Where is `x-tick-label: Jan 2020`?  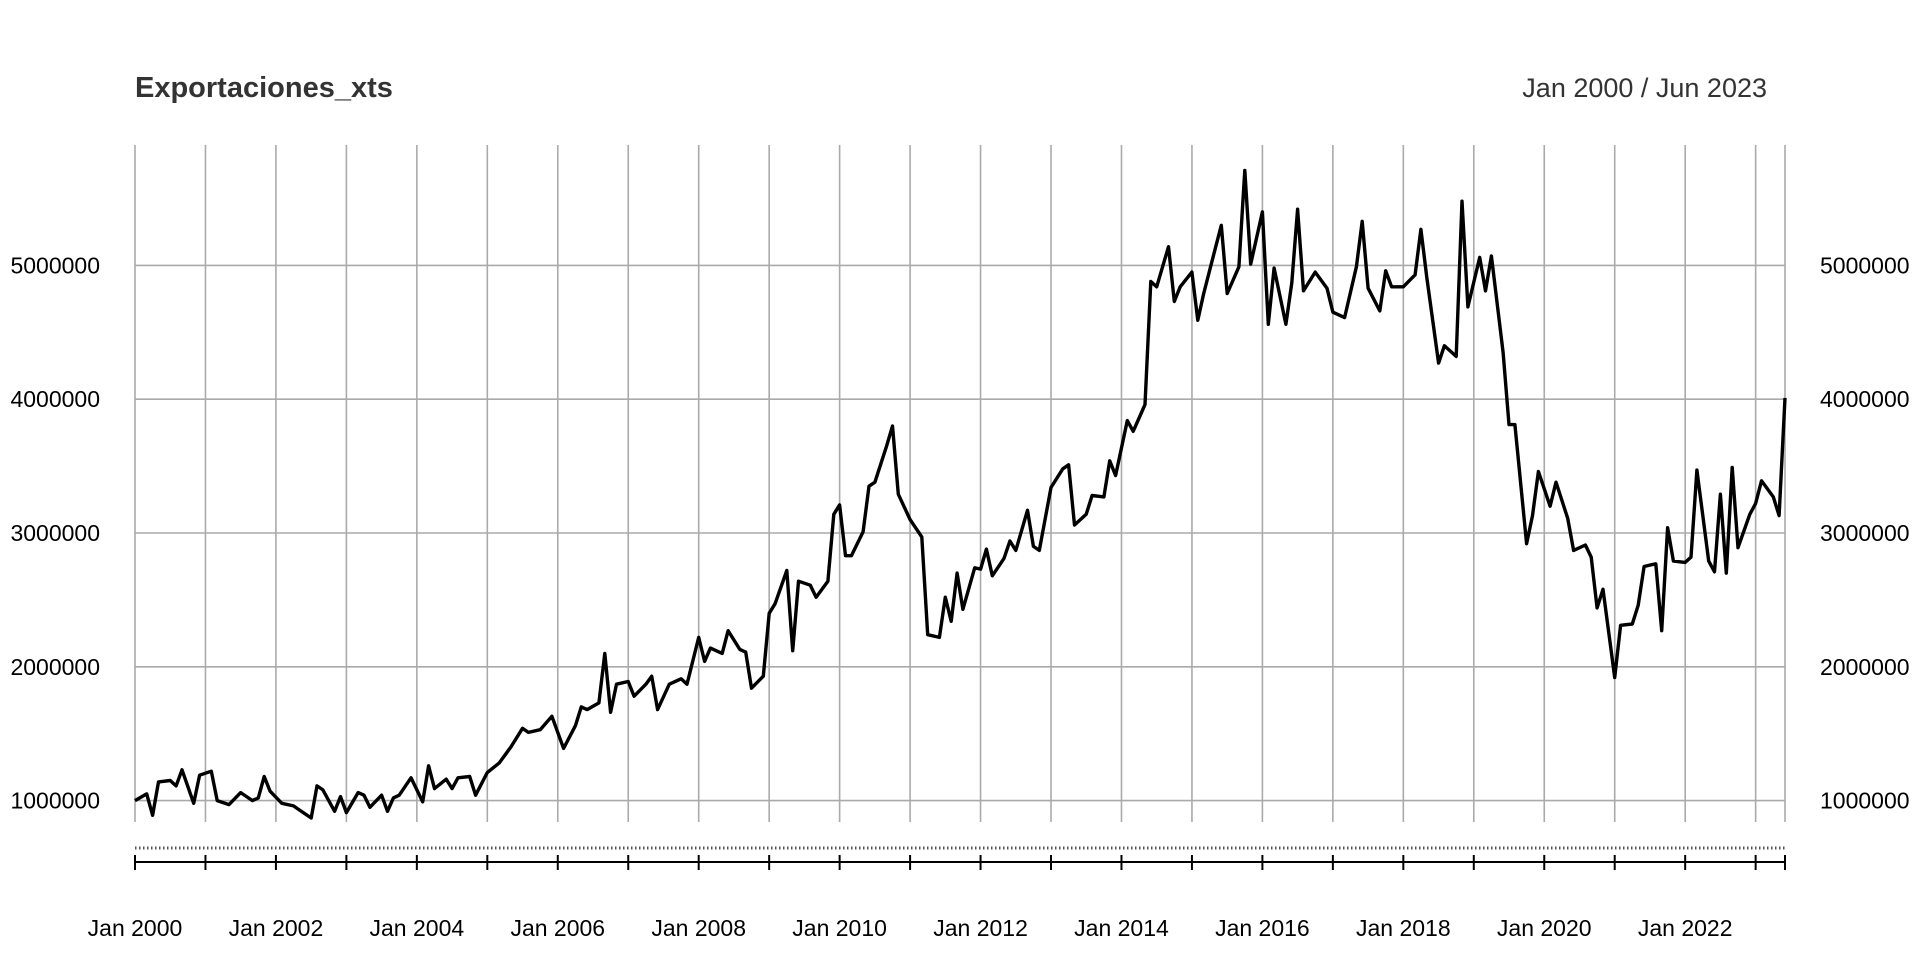
x-tick-label: Jan 2020 is located at coordinates (1544, 928).